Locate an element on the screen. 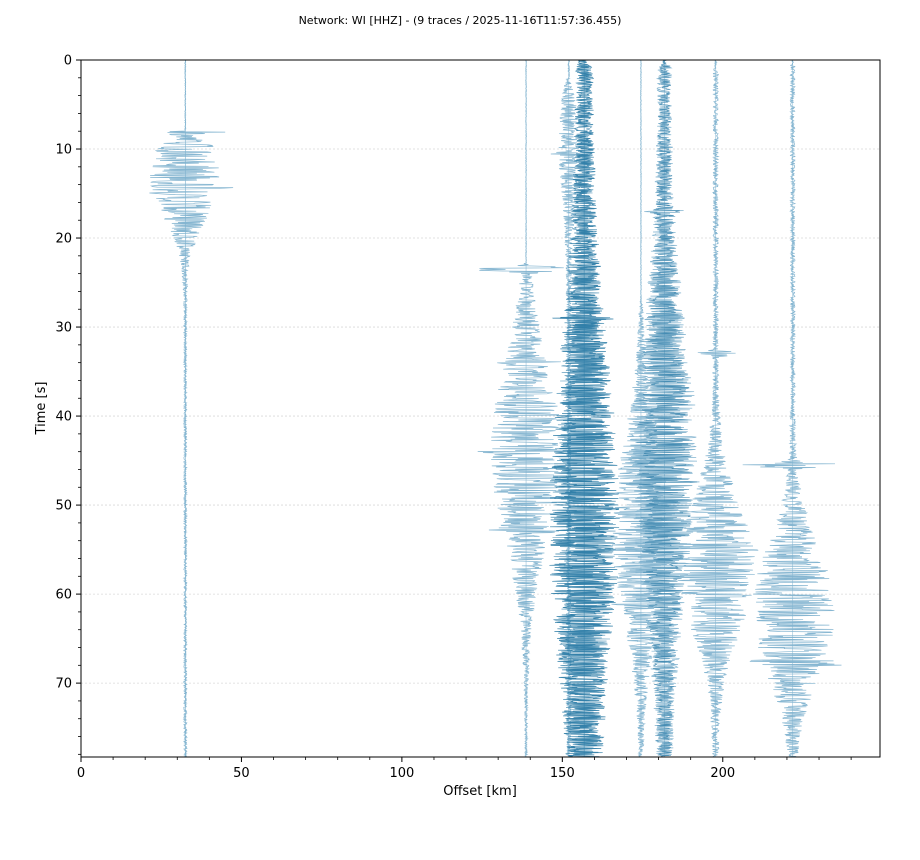 This screenshot has width=920, height=860. y-tick-label: 30 is located at coordinates (63, 328).